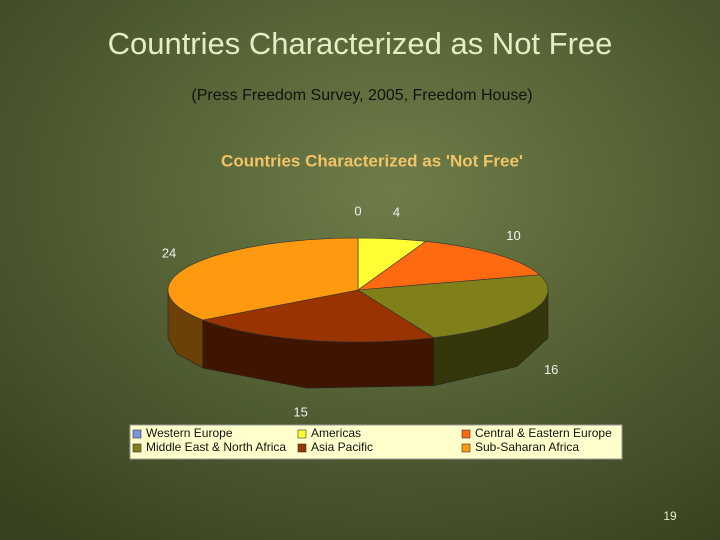  I want to click on legend-label: Central & Eastern Europe, so click(543, 433).